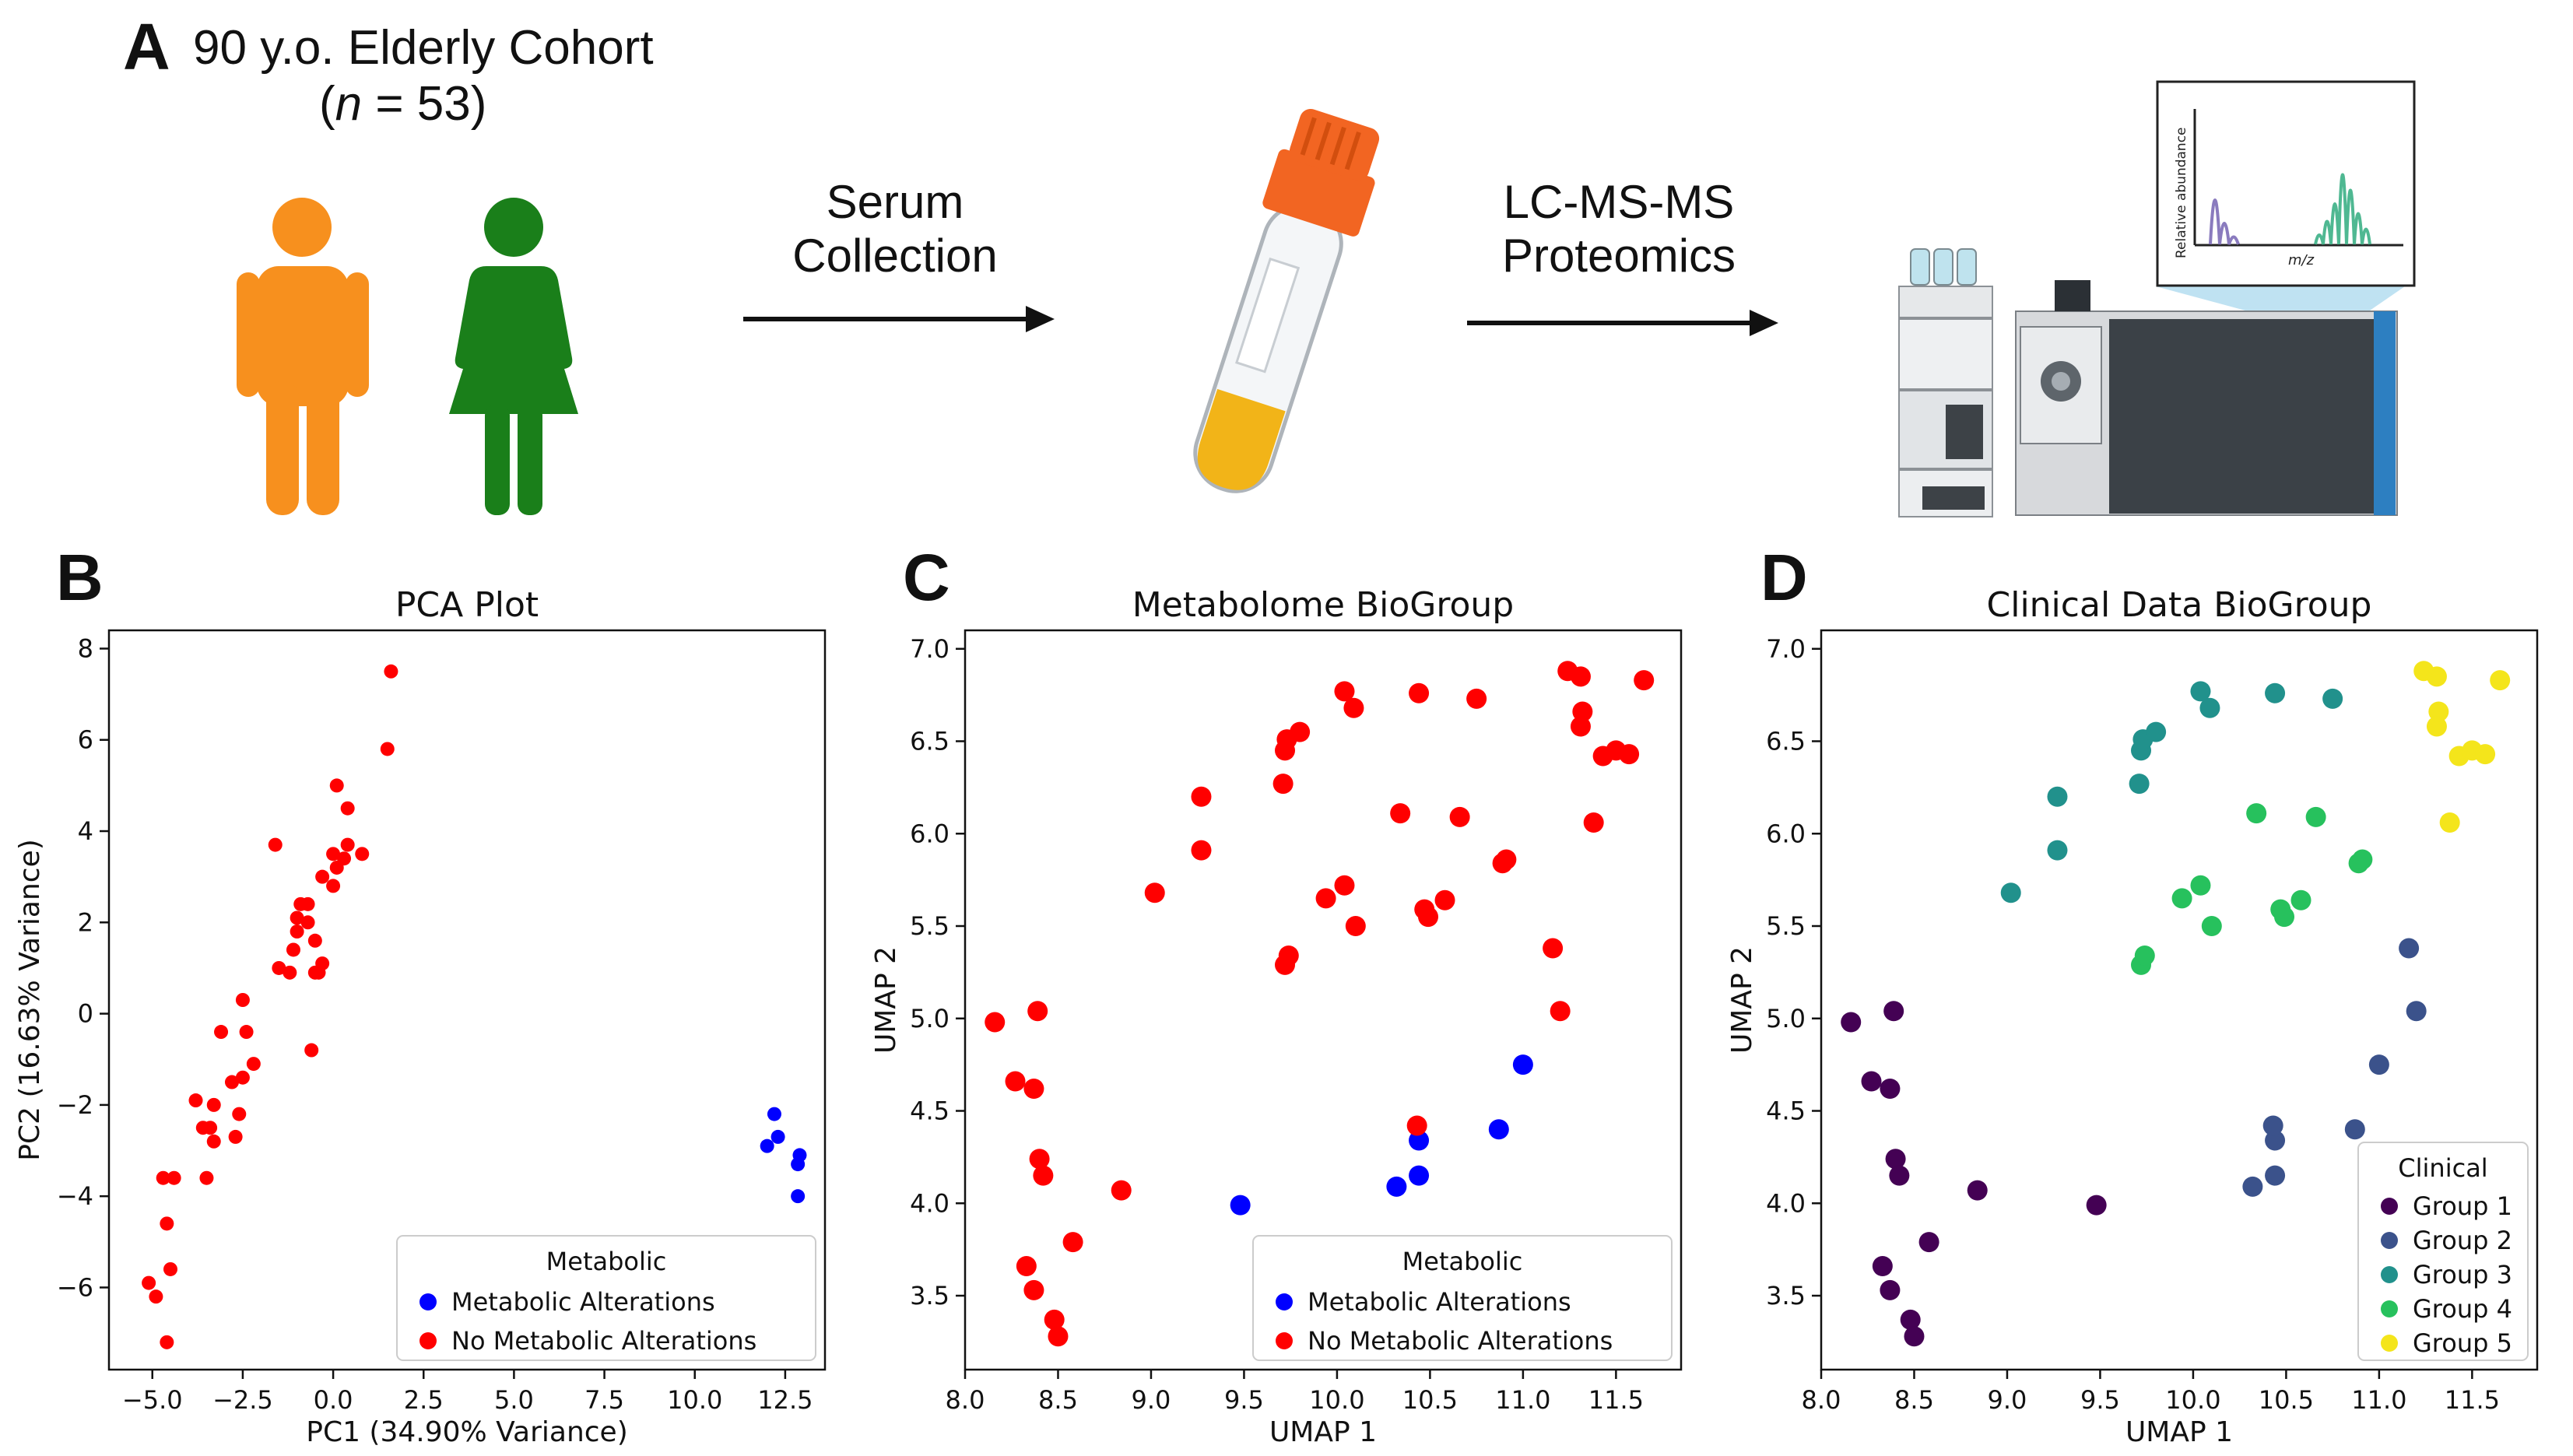 This screenshot has height=1456, width=2573. Describe the element at coordinates (2157, 299) in the screenshot. I see `mass-spectrometer-icon: Relative abundance m/z` at that location.